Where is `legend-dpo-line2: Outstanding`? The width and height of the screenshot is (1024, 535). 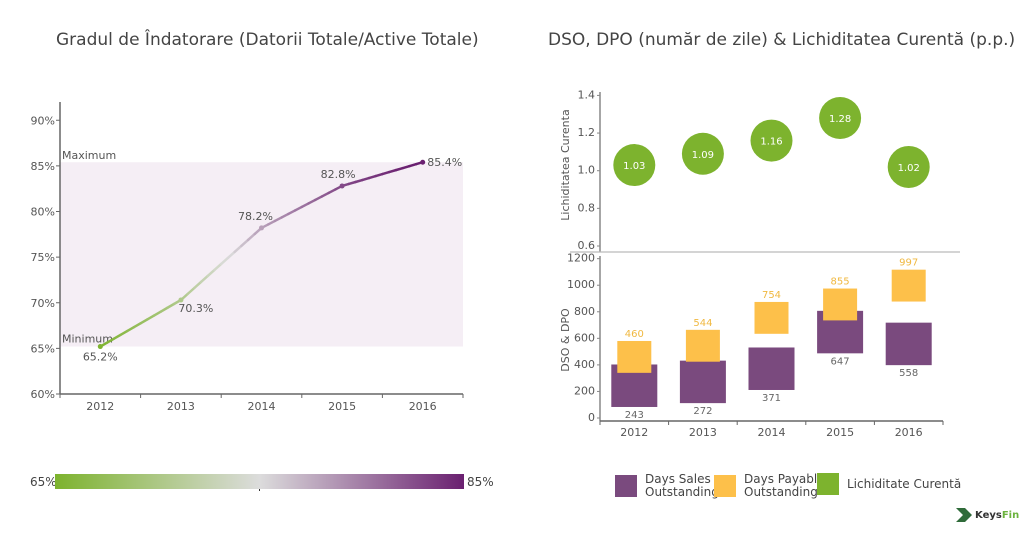 legend-dpo-line2: Outstanding is located at coordinates (781, 492).